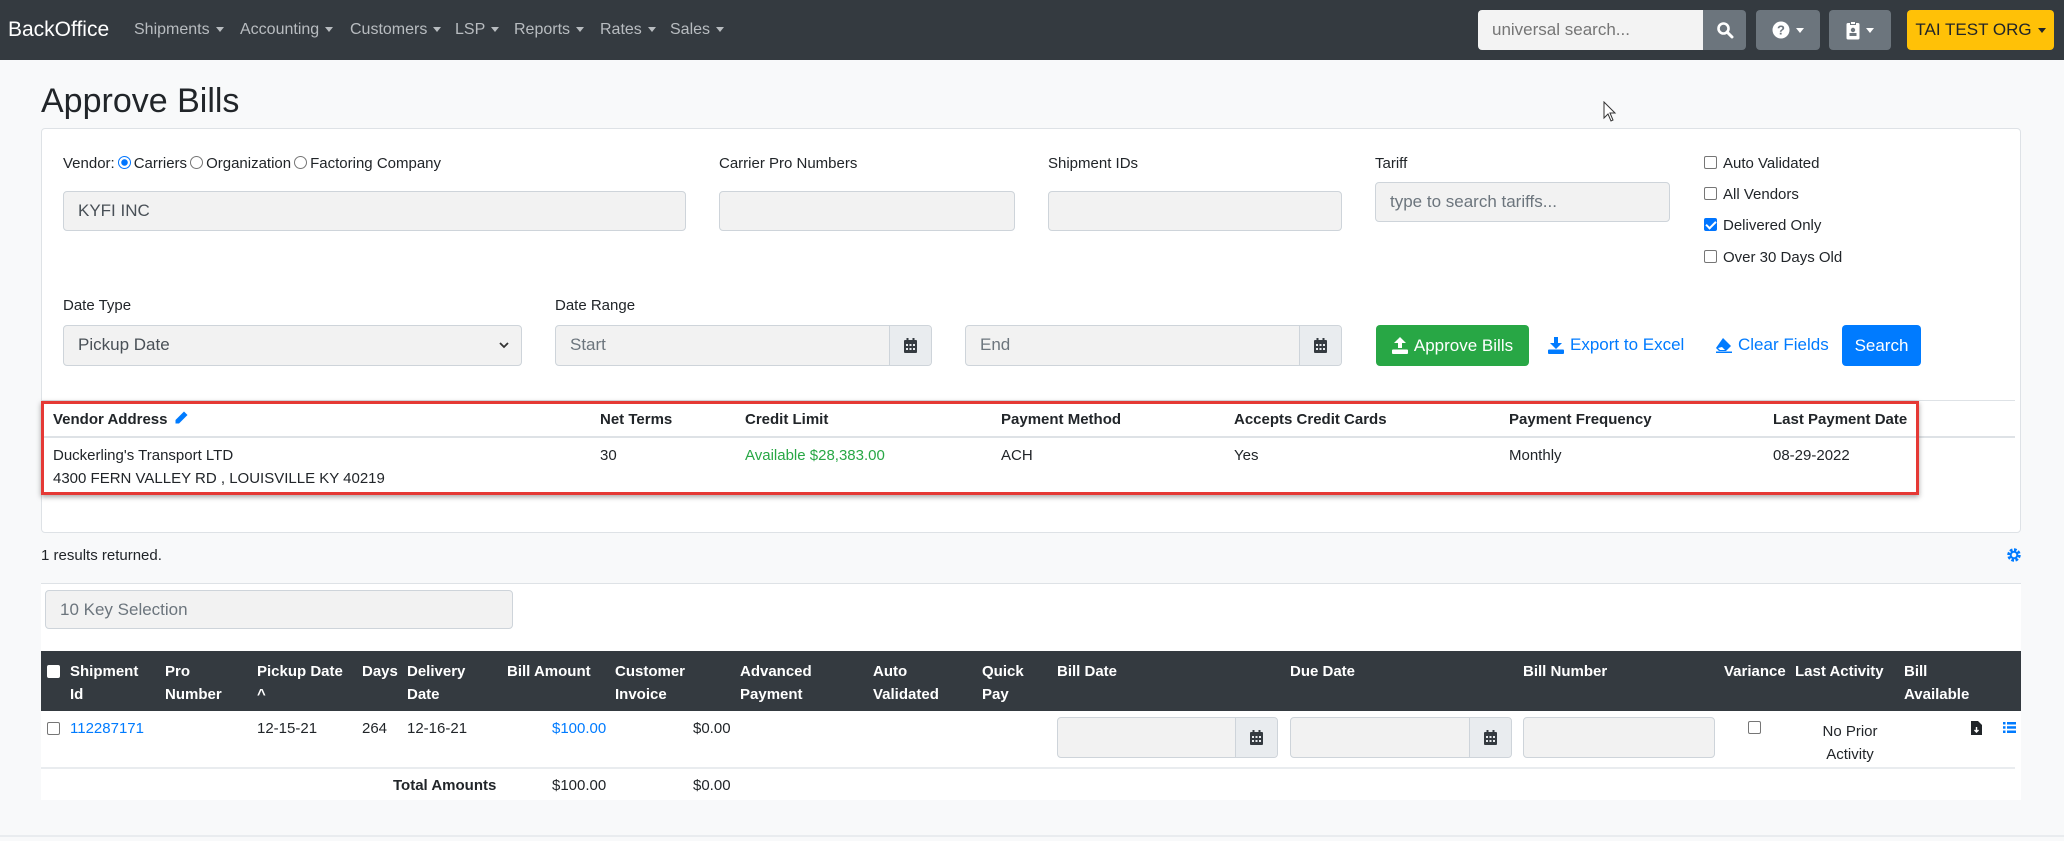  I want to click on clear-label: Clear Fields, so click(1783, 344).